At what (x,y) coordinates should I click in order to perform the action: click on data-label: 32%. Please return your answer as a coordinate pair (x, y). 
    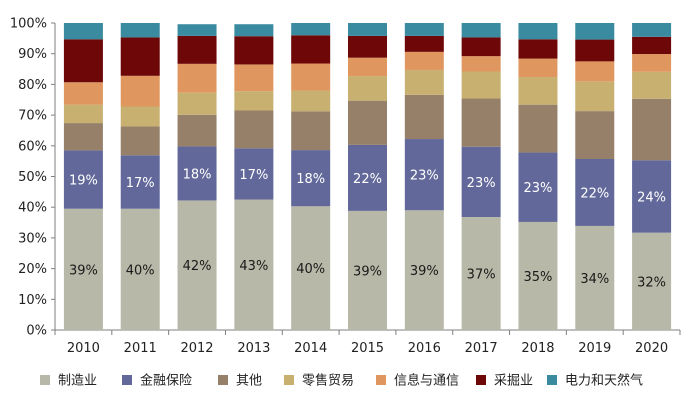
    Looking at the image, I should click on (651, 282).